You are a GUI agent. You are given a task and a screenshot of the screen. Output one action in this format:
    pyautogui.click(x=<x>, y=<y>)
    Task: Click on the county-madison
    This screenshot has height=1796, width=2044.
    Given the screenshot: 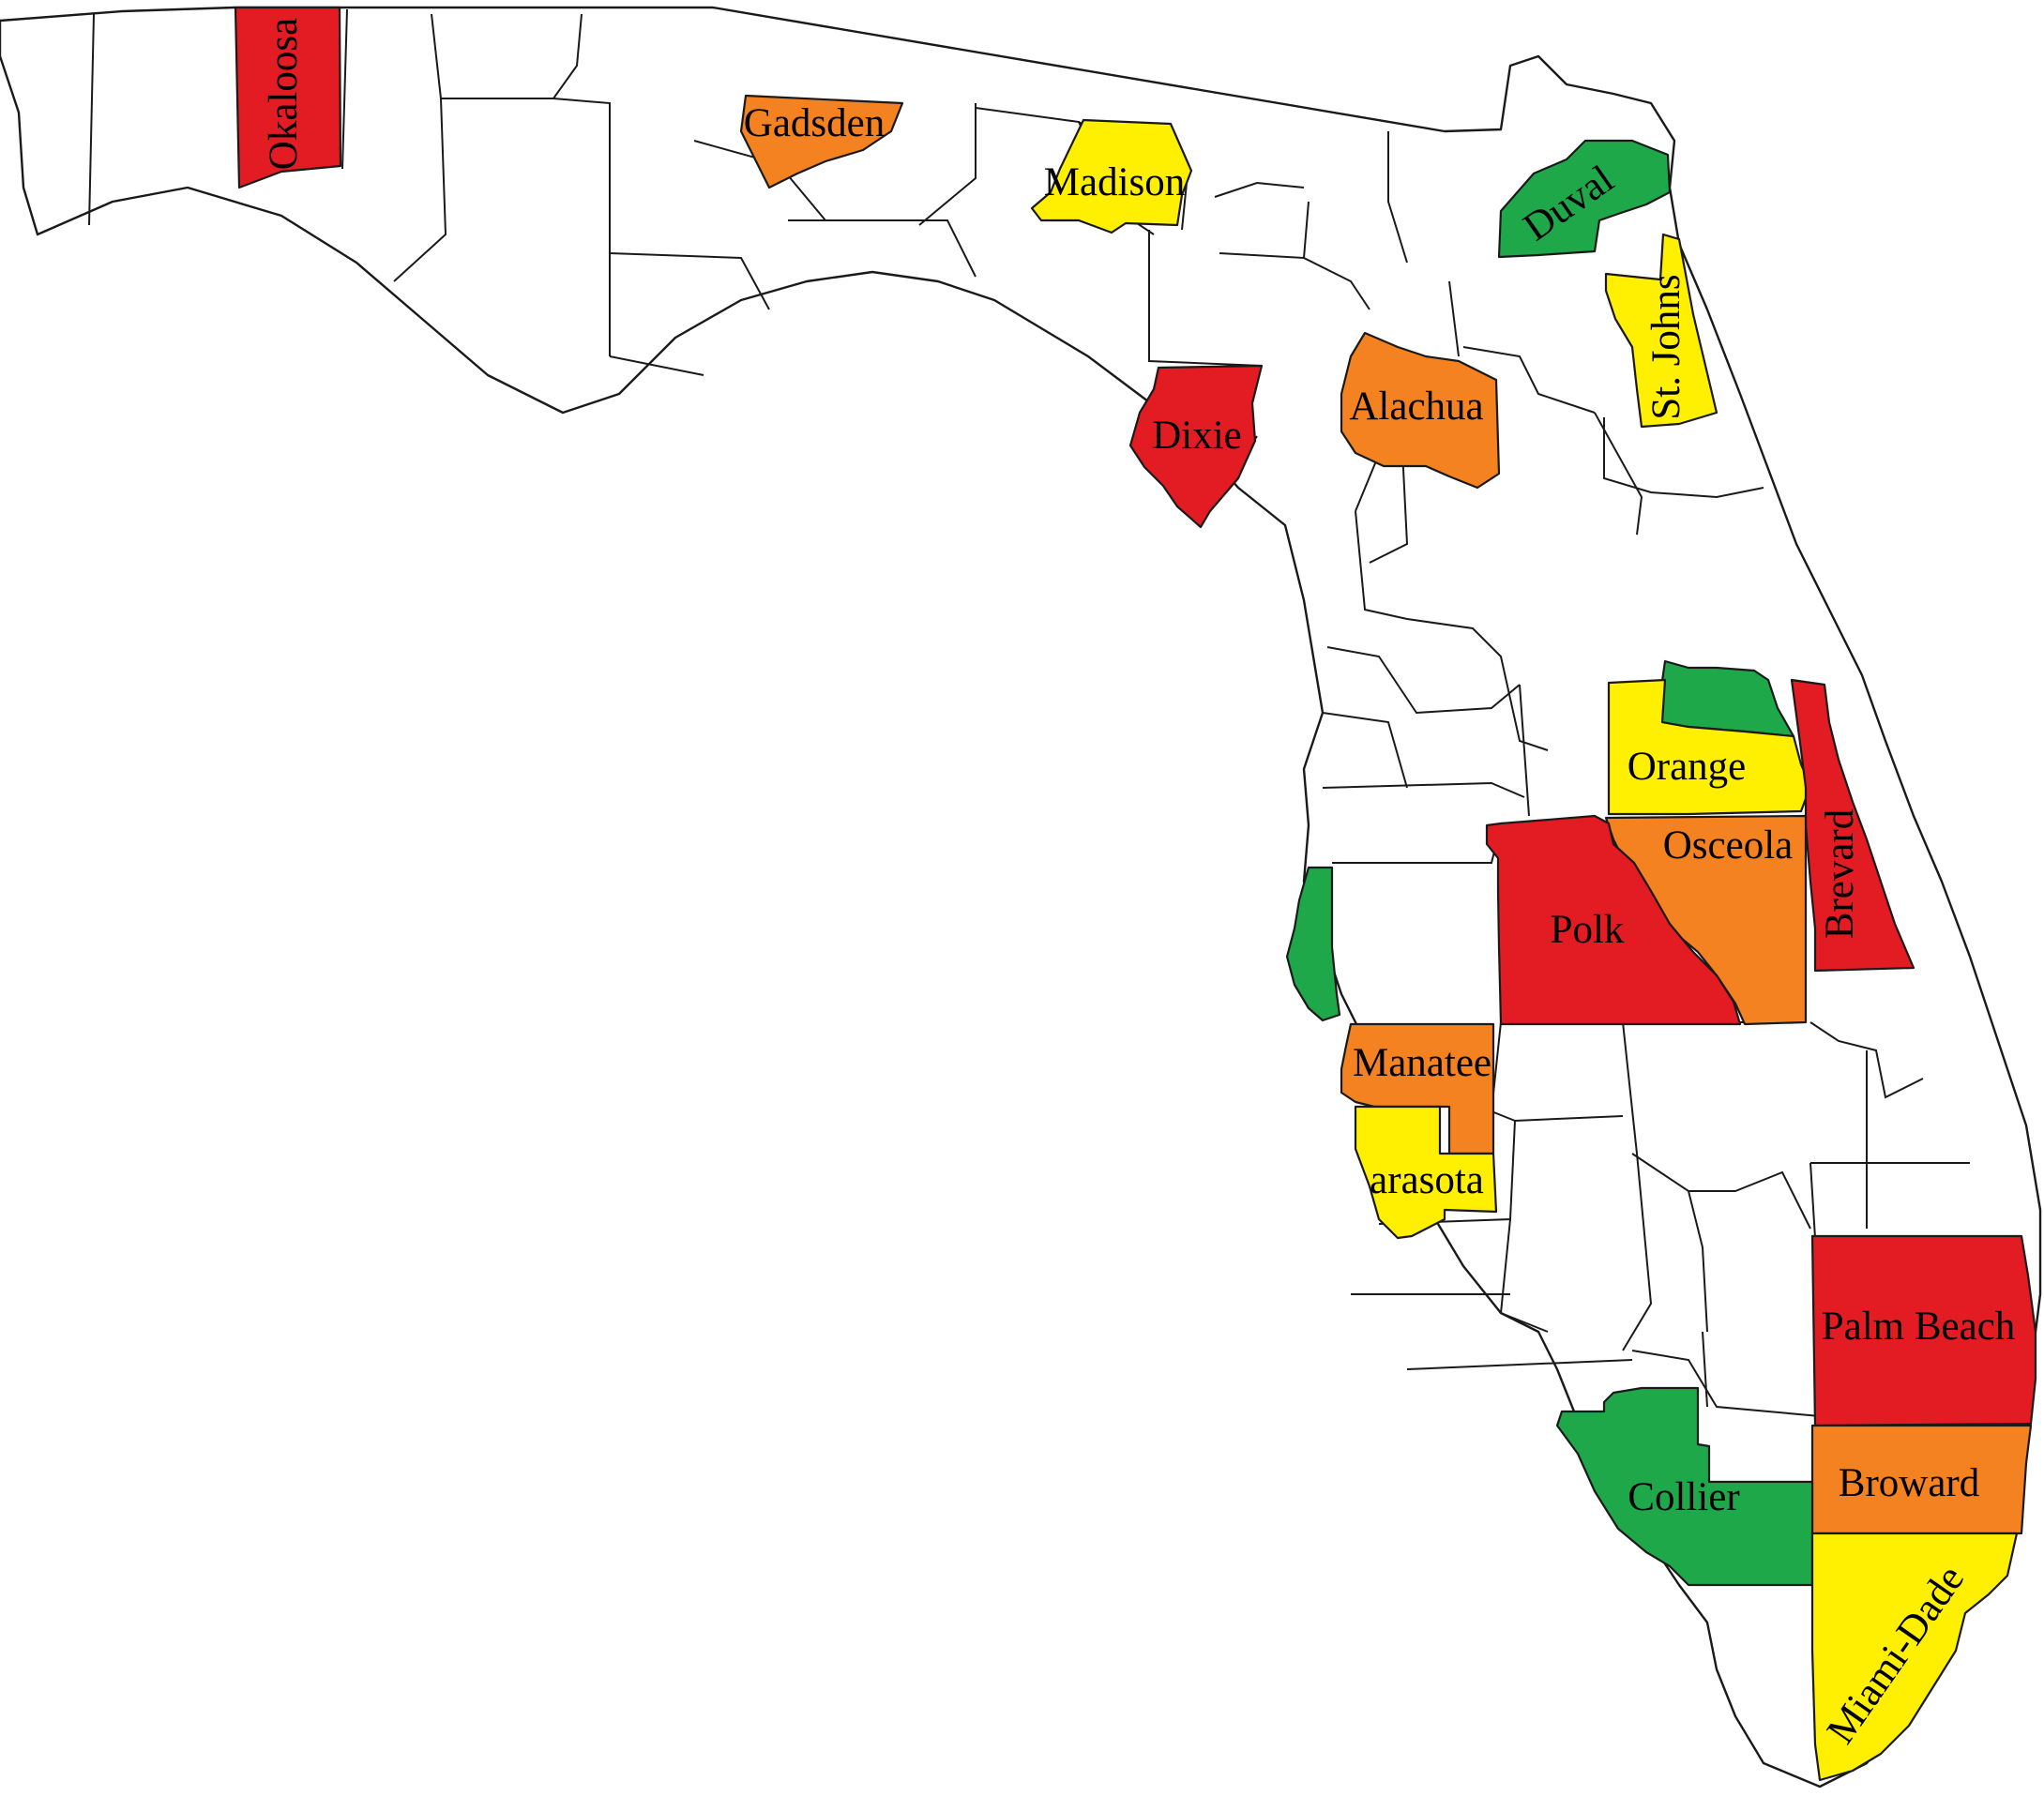 What is the action you would take?
    pyautogui.click(x=1111, y=176)
    